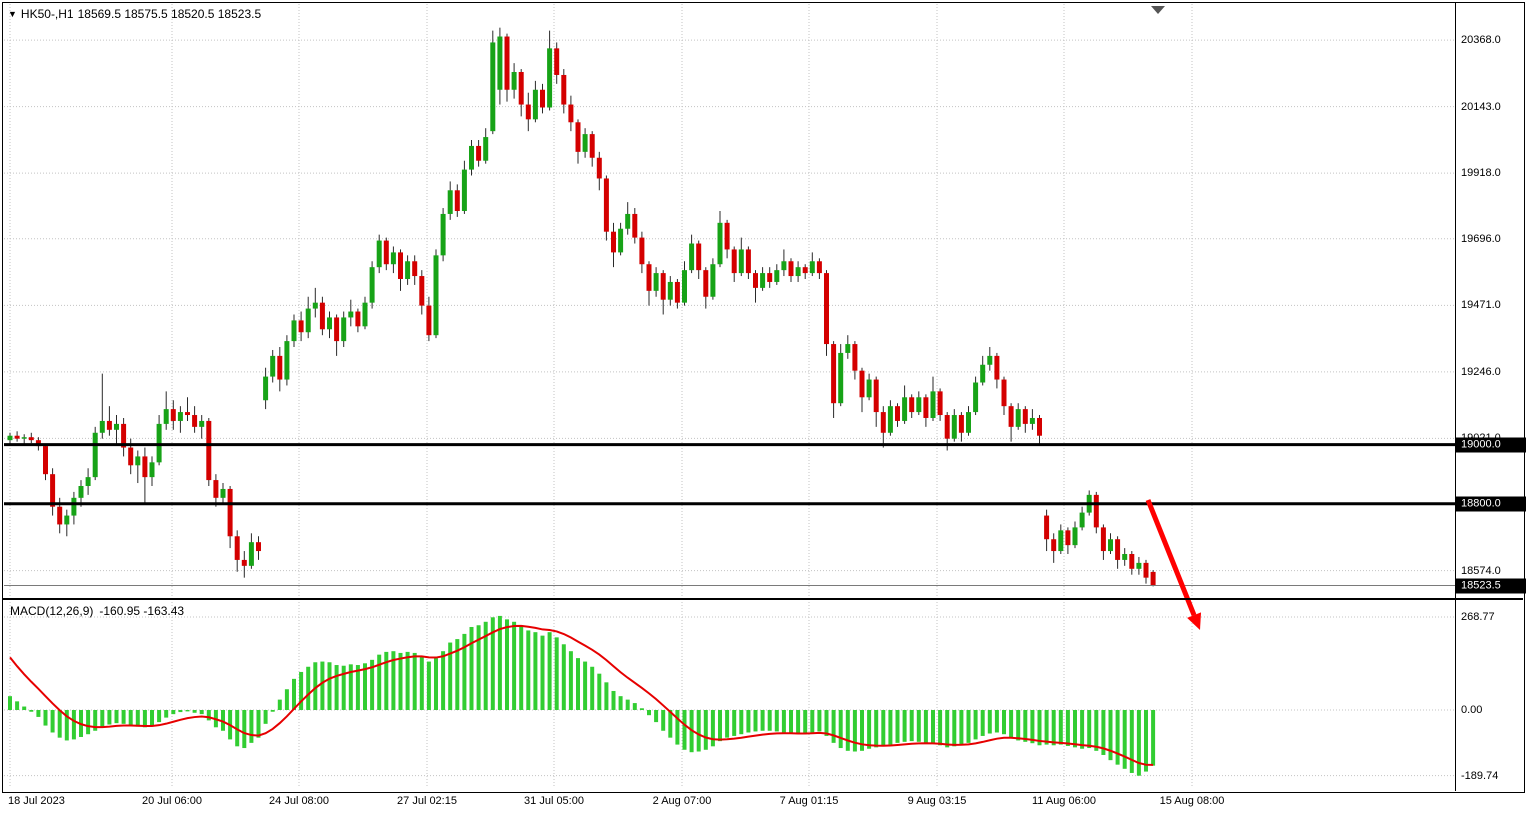 This screenshot has width=1526, height=813. What do you see at coordinates (12, 14) in the screenshot?
I see `ohlc-collapse-icon: ▼` at bounding box center [12, 14].